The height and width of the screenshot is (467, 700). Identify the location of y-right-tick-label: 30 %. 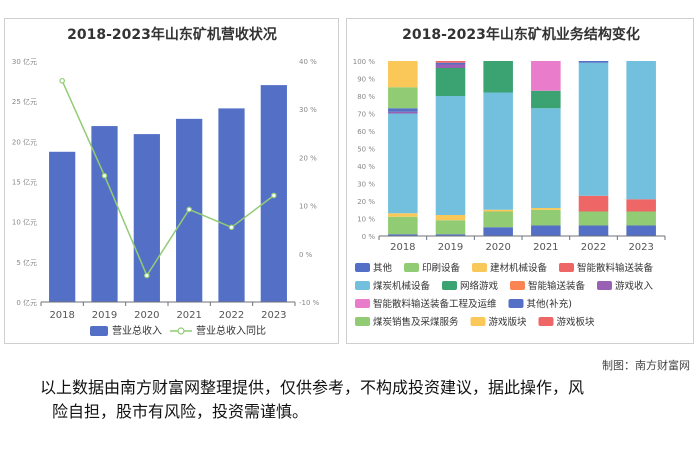
(308, 110).